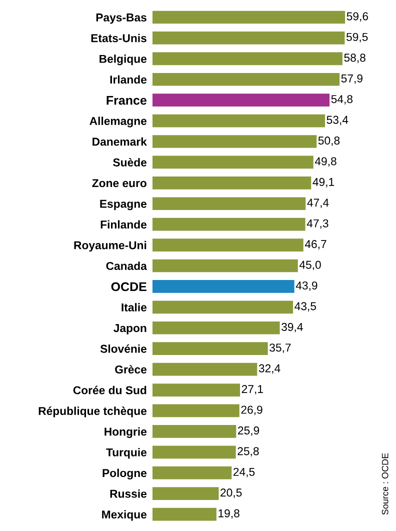 This screenshot has height=531, width=396. What do you see at coordinates (357, 17) in the screenshot?
I see `data-label: 59,6` at bounding box center [357, 17].